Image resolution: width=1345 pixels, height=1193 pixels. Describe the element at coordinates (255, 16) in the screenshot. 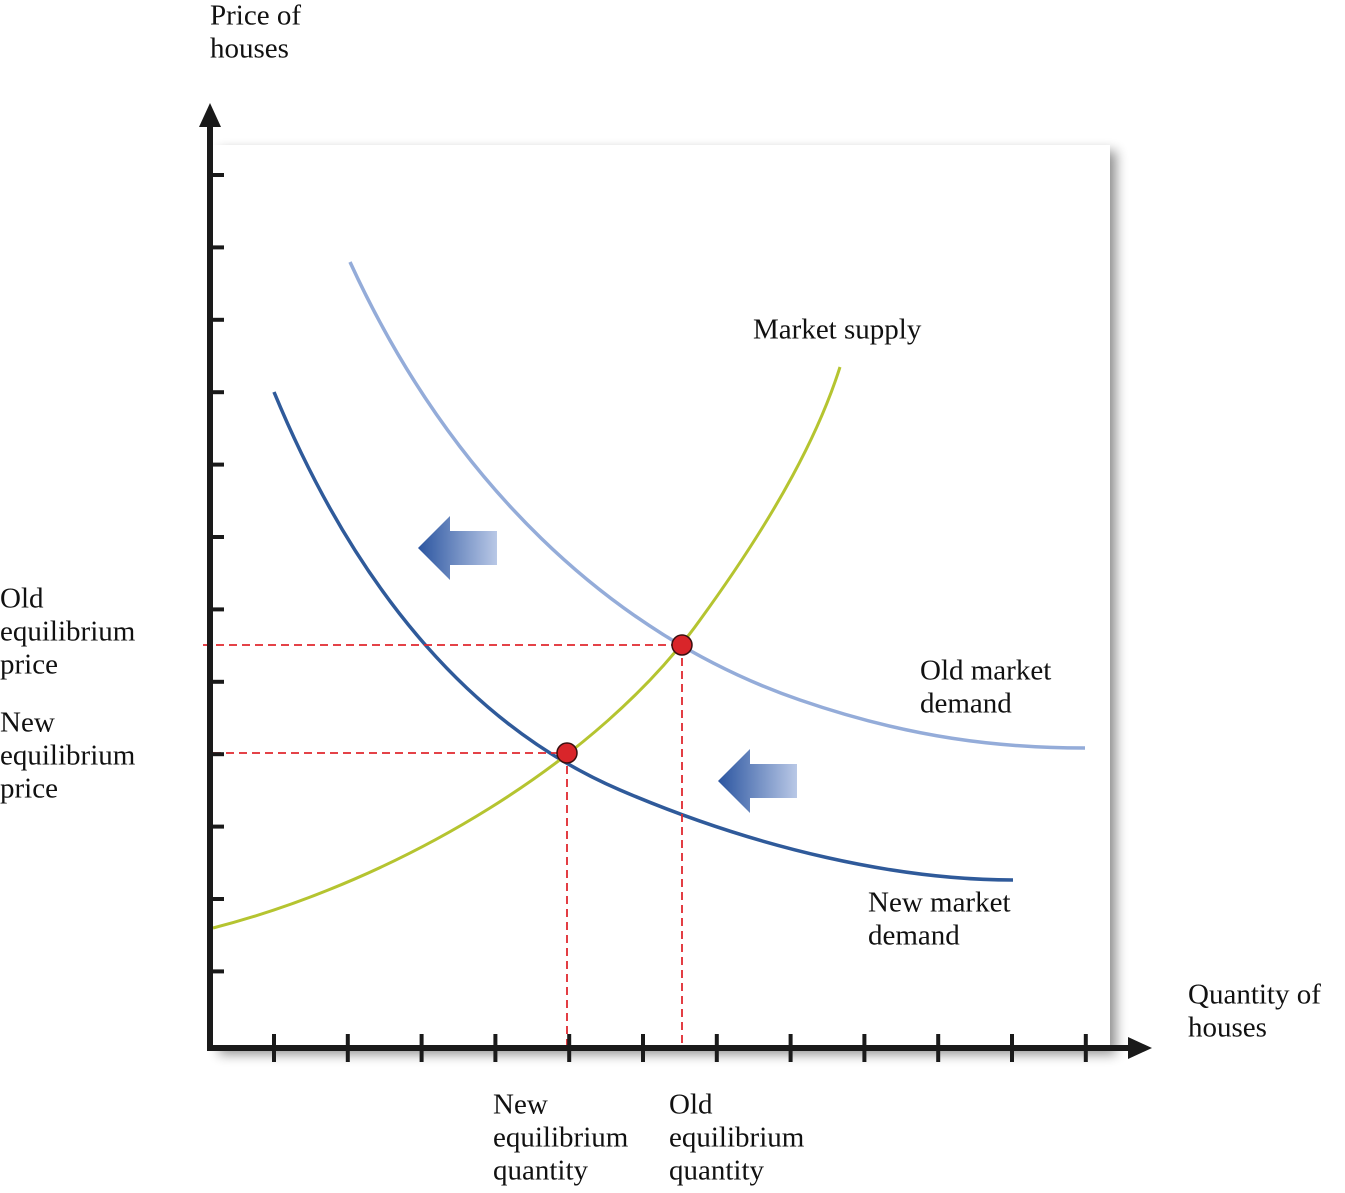

I see `y-axis-label: Price of` at that location.